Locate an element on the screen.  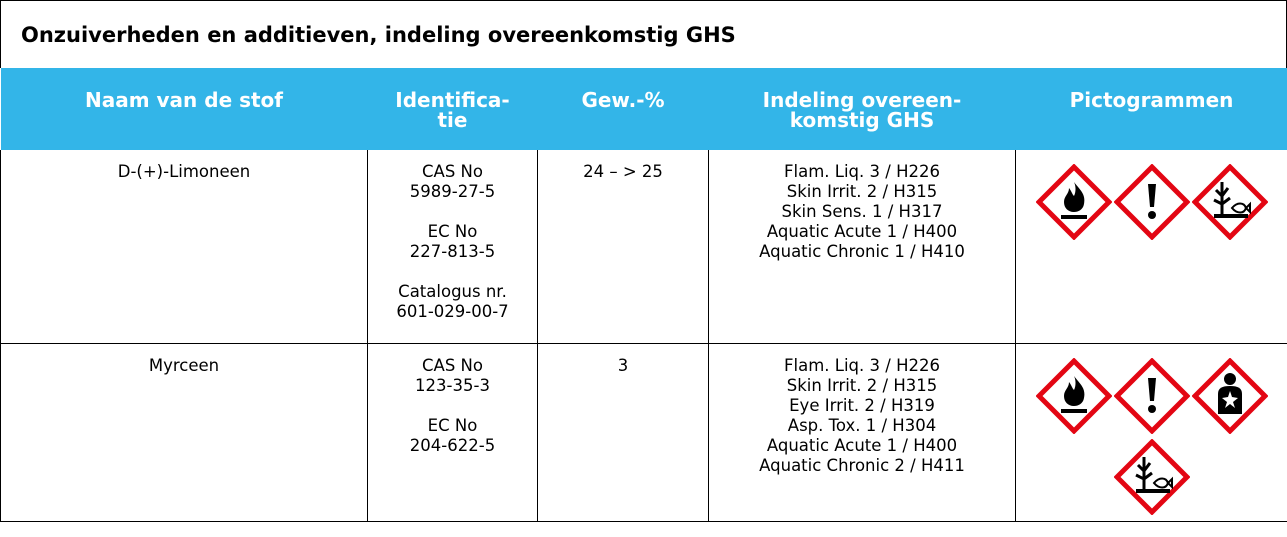
class-line: Skin Sens. 1 / H317 is located at coordinates (862, 211).